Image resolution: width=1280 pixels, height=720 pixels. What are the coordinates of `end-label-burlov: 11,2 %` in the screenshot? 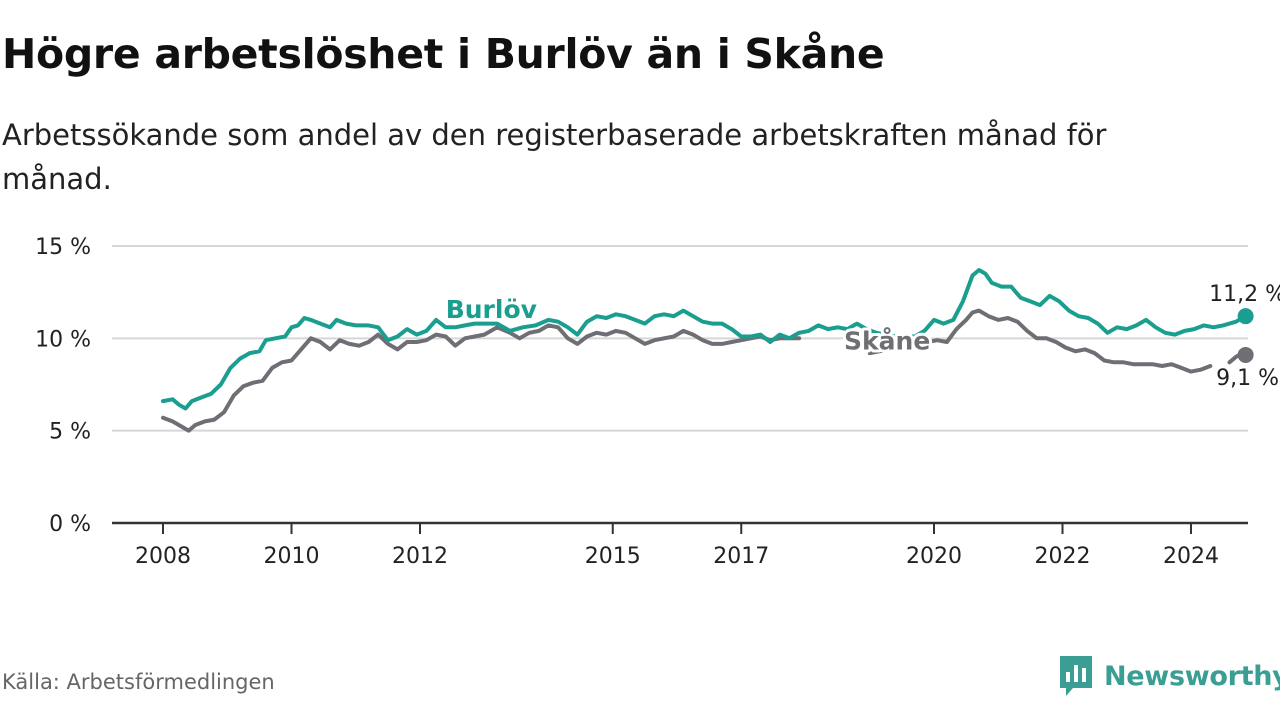 It's located at (1244, 294).